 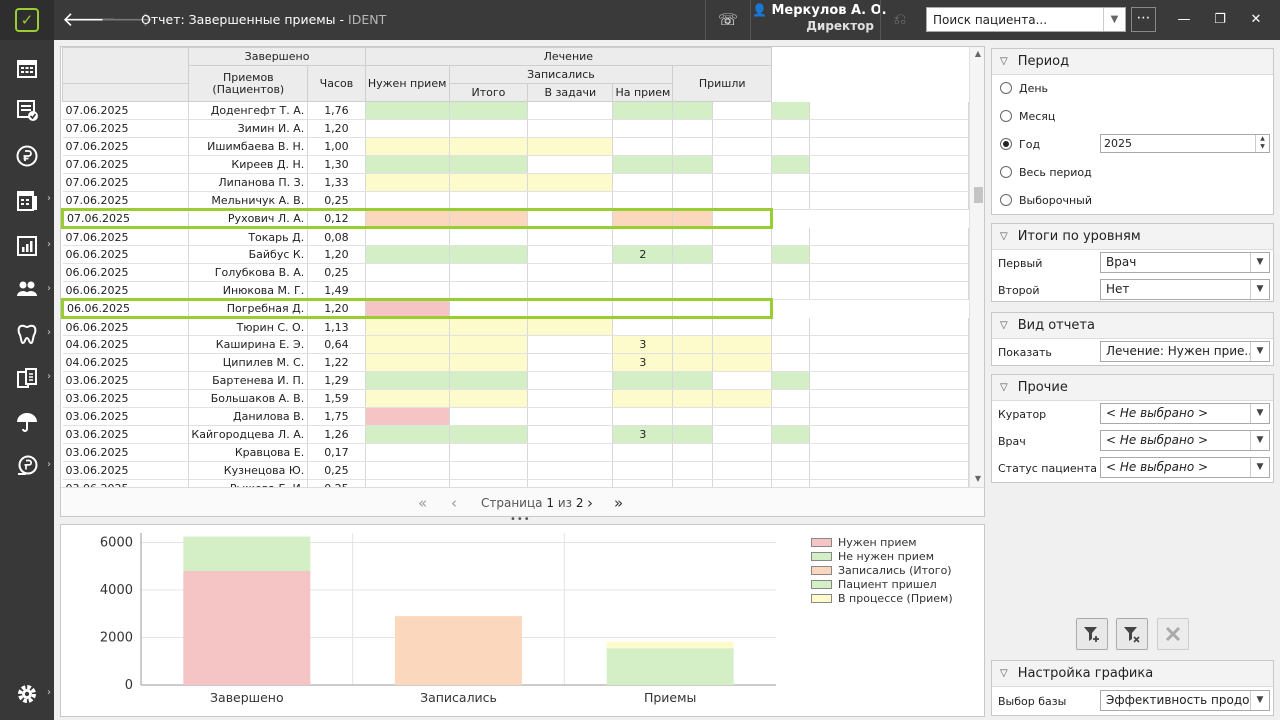 I want to click on show-select: Лечение: Нужен прие... ▼, so click(x=1185, y=351).